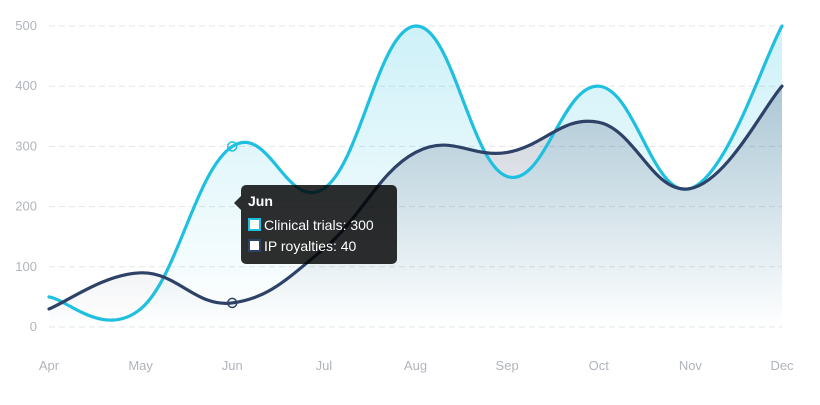 Image resolution: width=820 pixels, height=405 pixels. I want to click on clinical-trials-swatch, so click(254, 224).